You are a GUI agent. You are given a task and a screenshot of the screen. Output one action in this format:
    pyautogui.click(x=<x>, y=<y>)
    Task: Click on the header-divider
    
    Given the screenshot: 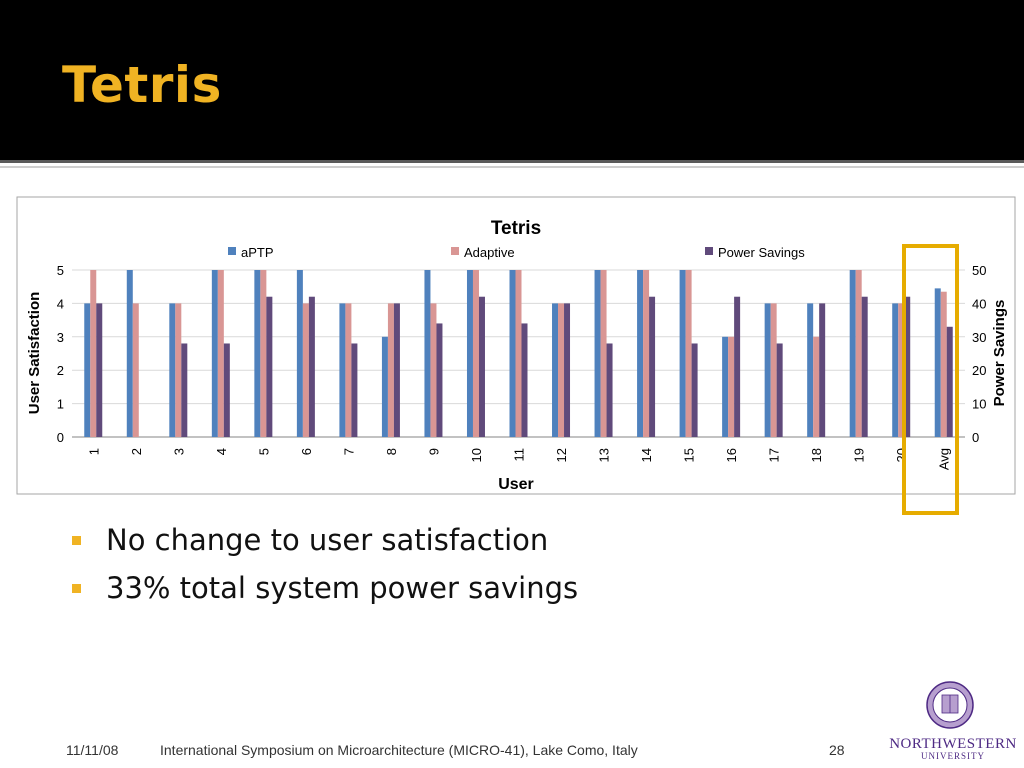 What is the action you would take?
    pyautogui.click(x=512, y=161)
    